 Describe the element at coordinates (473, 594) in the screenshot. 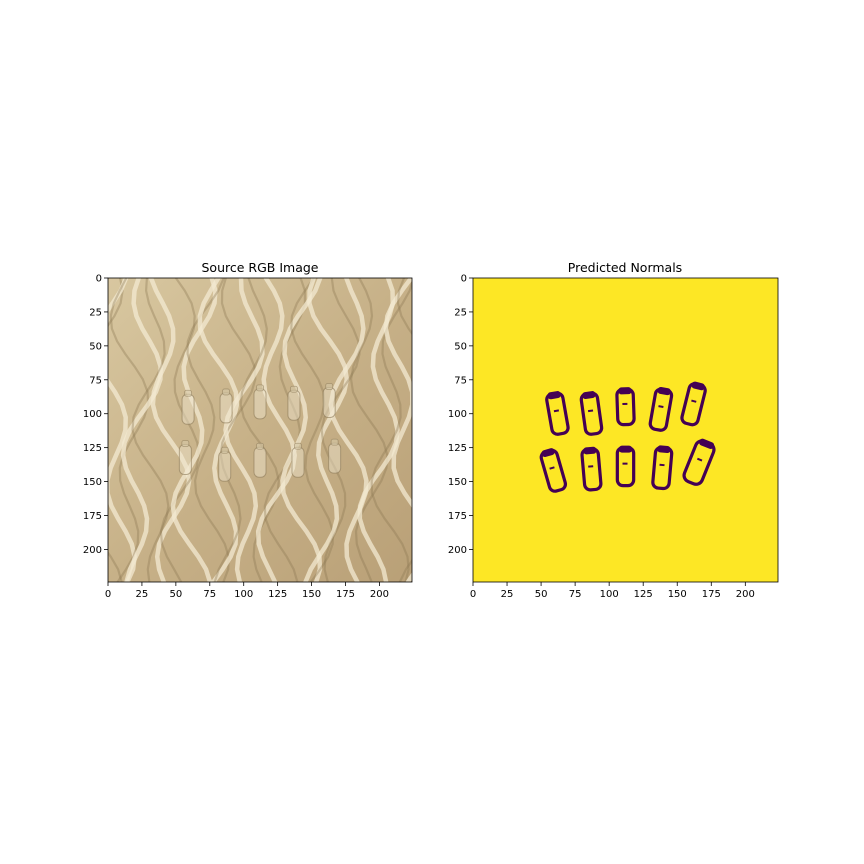

I see `normals-x-tick-label: 0` at that location.